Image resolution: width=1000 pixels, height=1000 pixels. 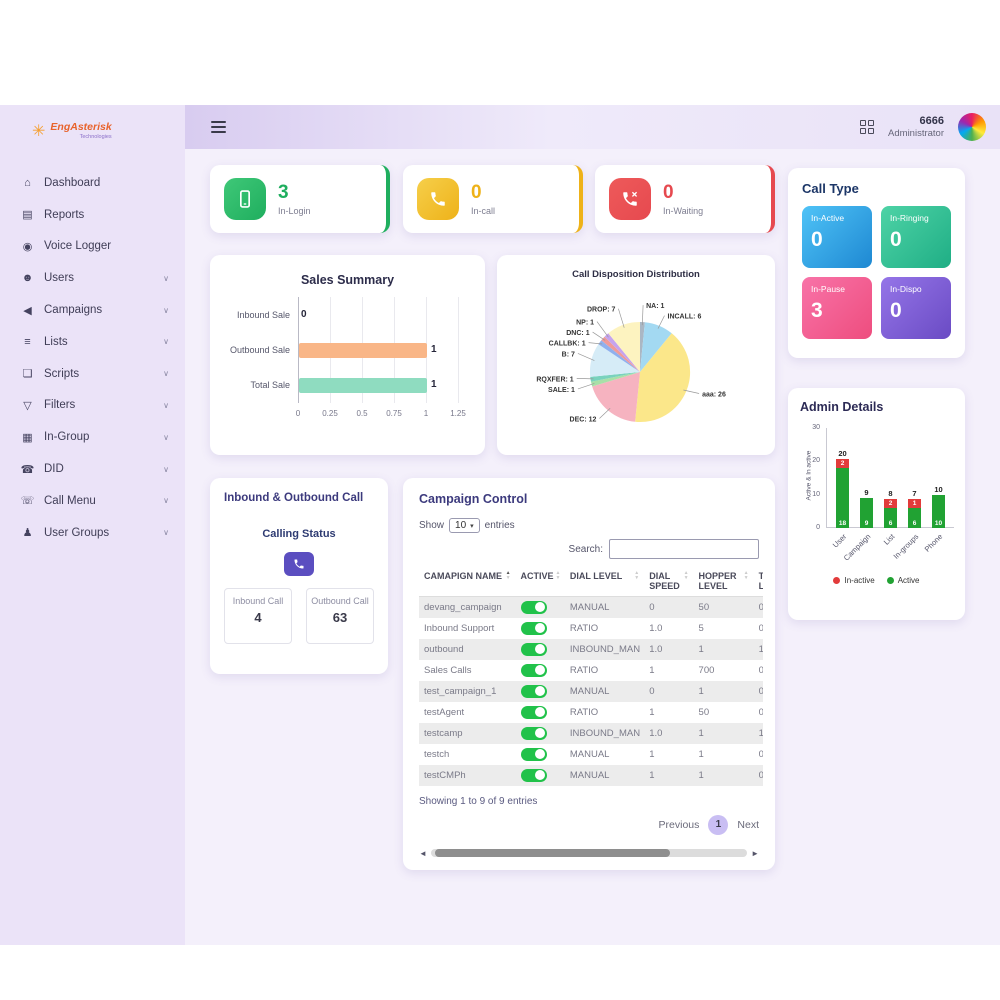 What do you see at coordinates (867, 127) in the screenshot?
I see `apps-grid-icon` at bounding box center [867, 127].